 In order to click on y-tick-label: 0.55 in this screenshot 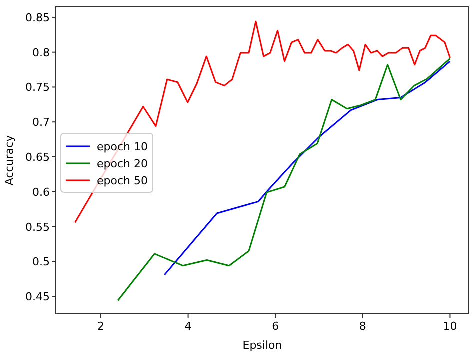, I will do `click(38, 227)`.